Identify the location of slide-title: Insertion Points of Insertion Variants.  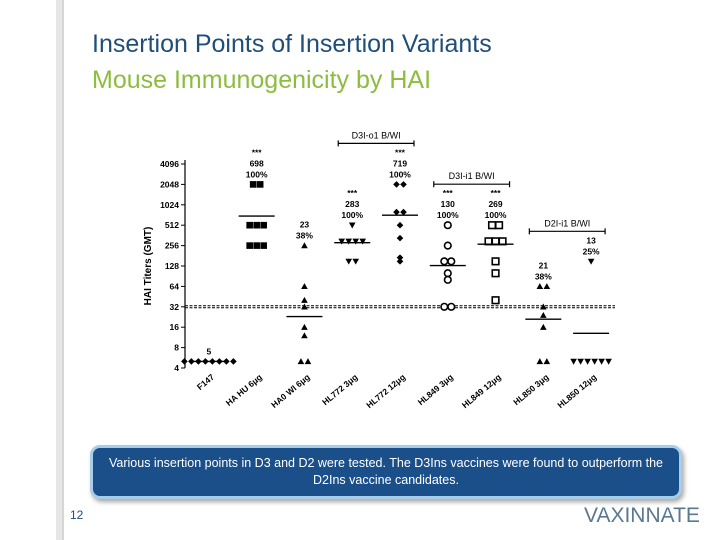
(292, 44).